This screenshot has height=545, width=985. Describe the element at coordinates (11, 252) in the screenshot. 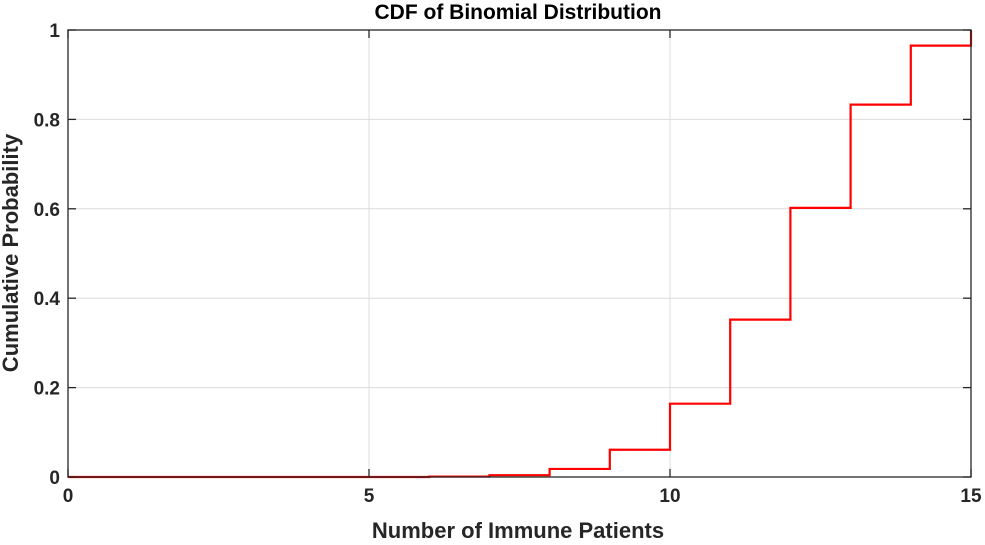

I see `y-axis-label: Cumulative Probability` at that location.